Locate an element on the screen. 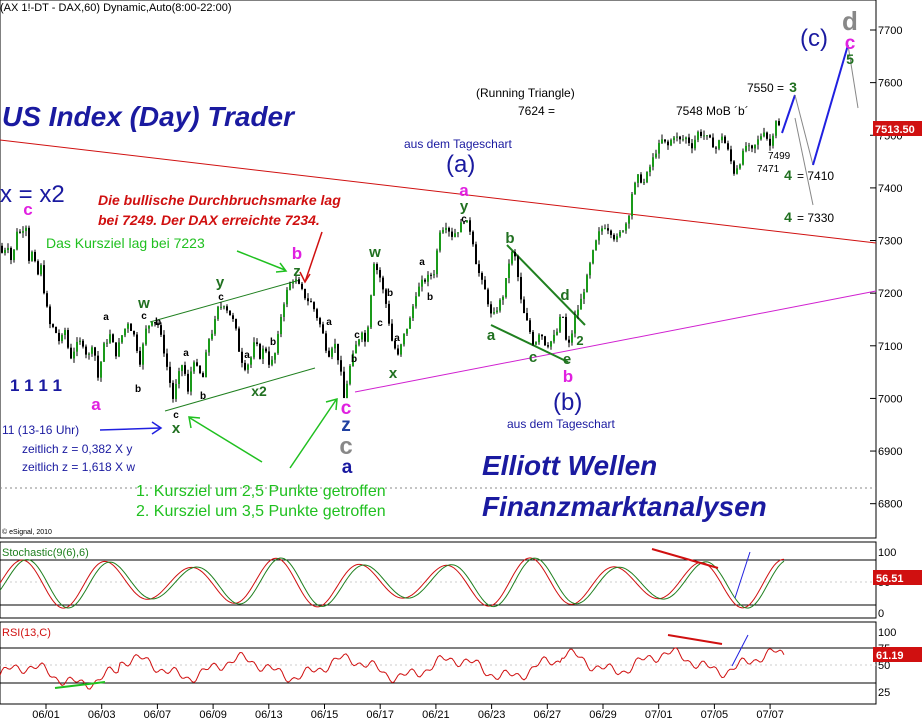  time-tick-label: 06/09 is located at coordinates (213, 715).